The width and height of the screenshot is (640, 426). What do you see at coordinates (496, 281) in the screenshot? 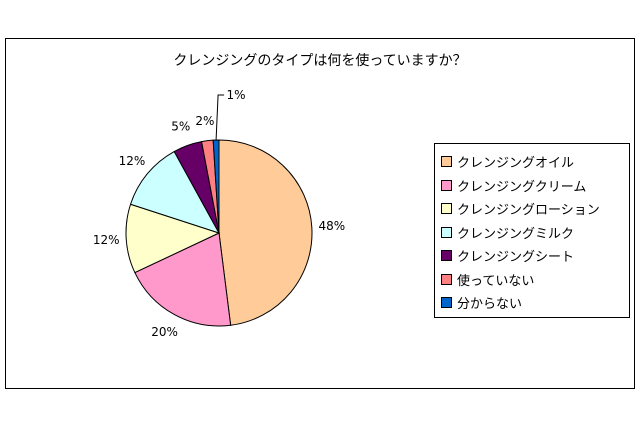
I see `legend-label: 使っていない` at bounding box center [496, 281].